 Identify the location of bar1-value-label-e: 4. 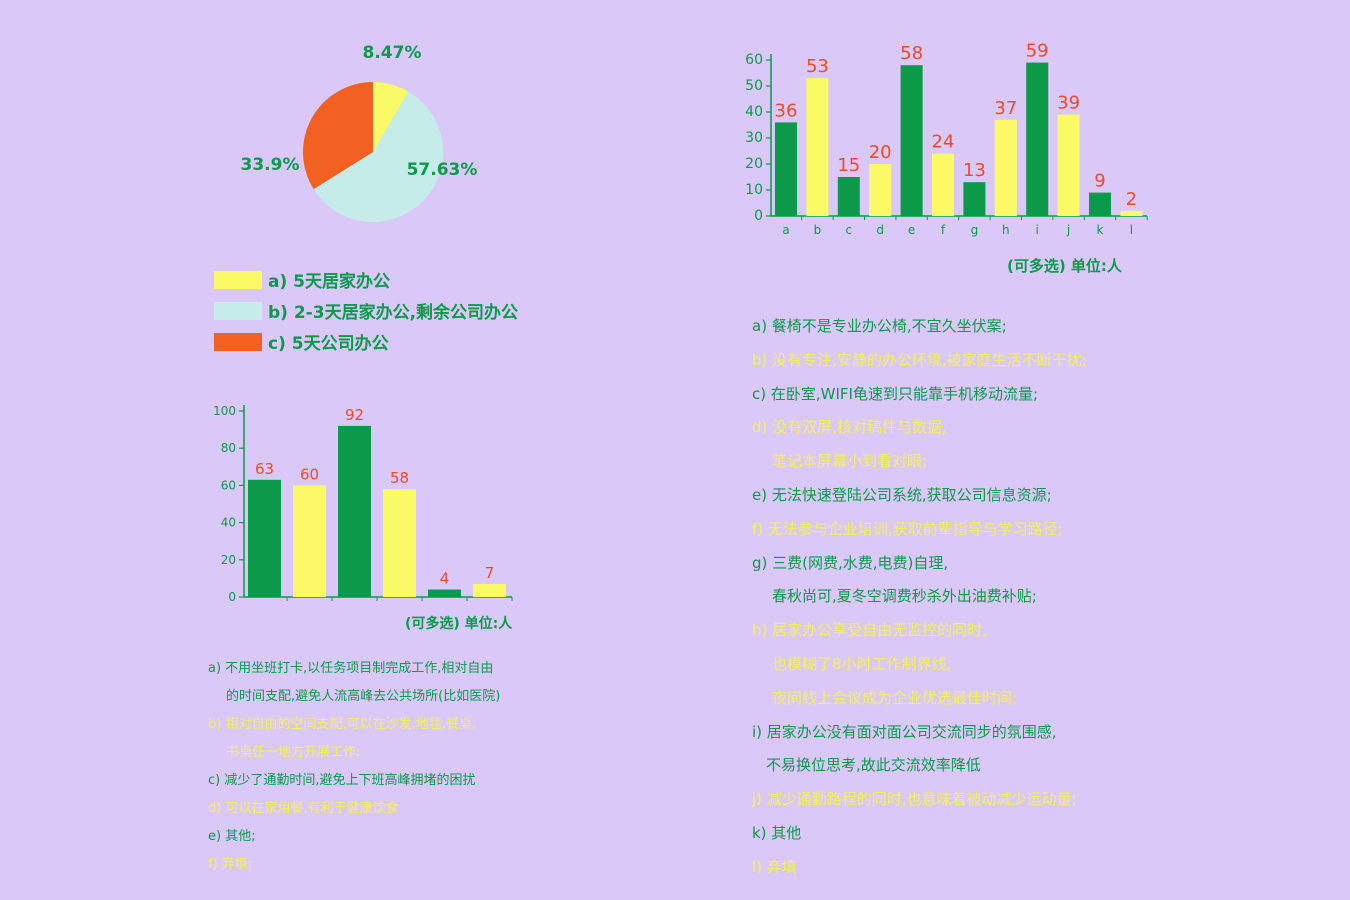
(445, 579).